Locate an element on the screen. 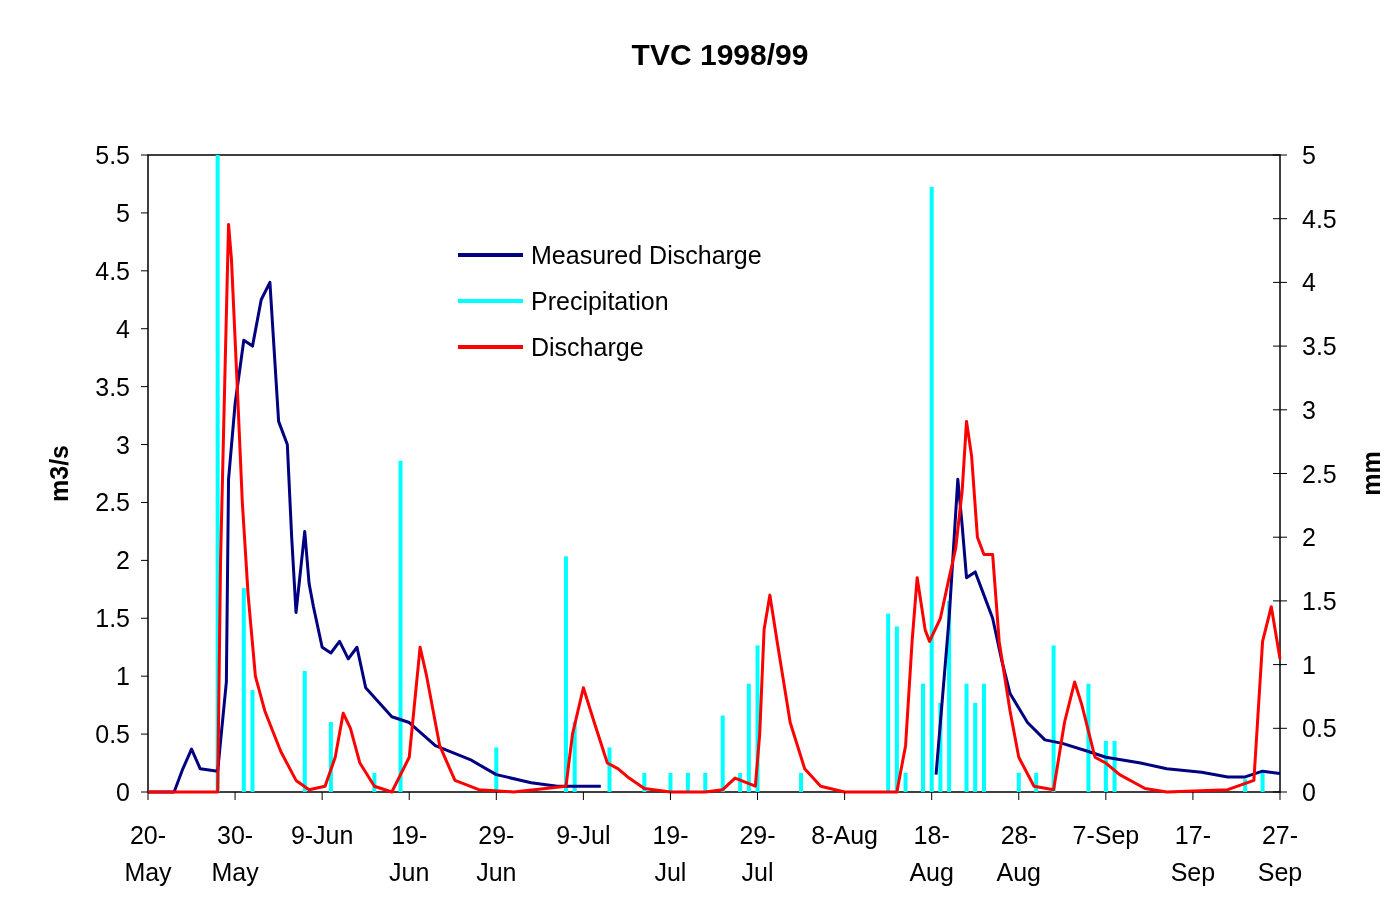 The height and width of the screenshot is (920, 1400). y2-tick-label: 3.5 is located at coordinates (1319, 346).